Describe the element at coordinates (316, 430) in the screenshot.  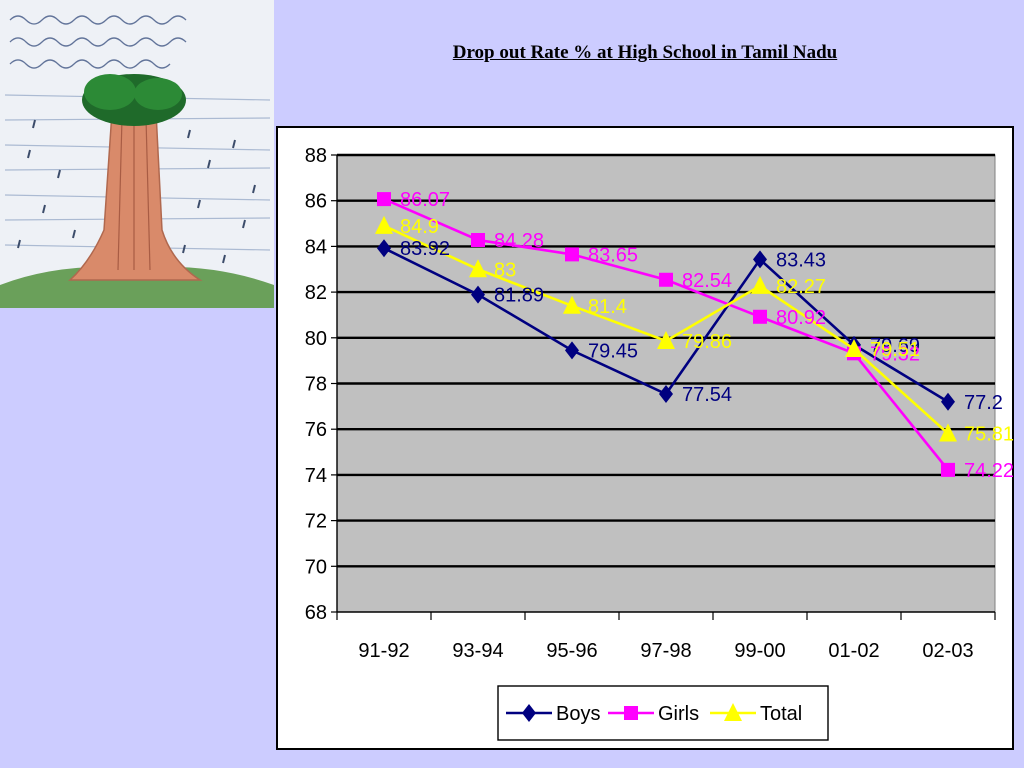
I see `y-tick-label: 76` at that location.